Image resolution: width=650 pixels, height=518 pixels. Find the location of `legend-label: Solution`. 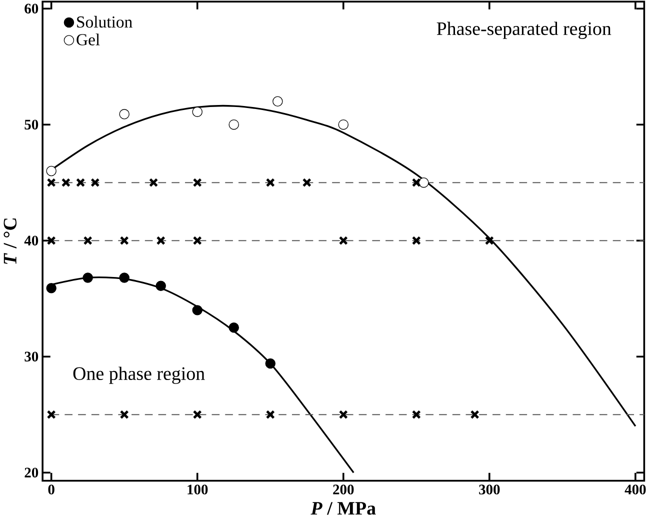

legend-label: Solution is located at coordinates (104, 22).